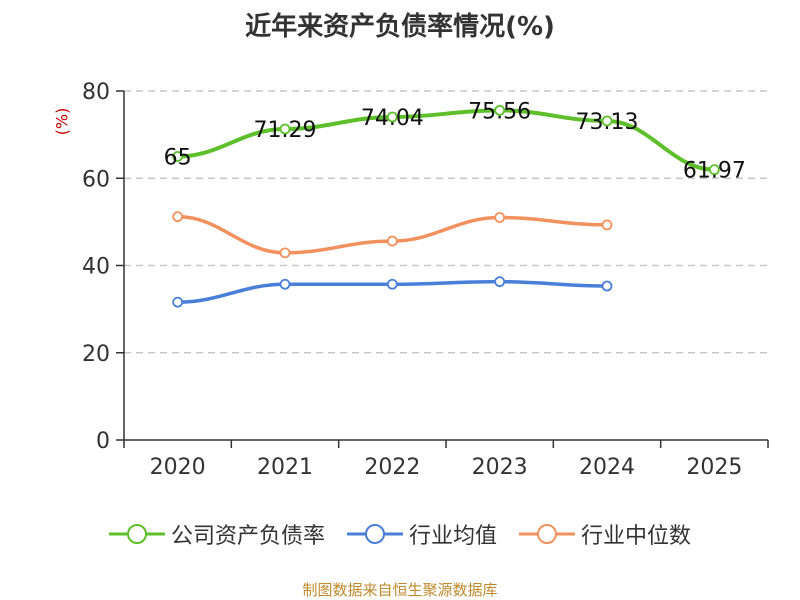  I want to click on legend-label-company: 公司资产负债率, so click(247, 536).